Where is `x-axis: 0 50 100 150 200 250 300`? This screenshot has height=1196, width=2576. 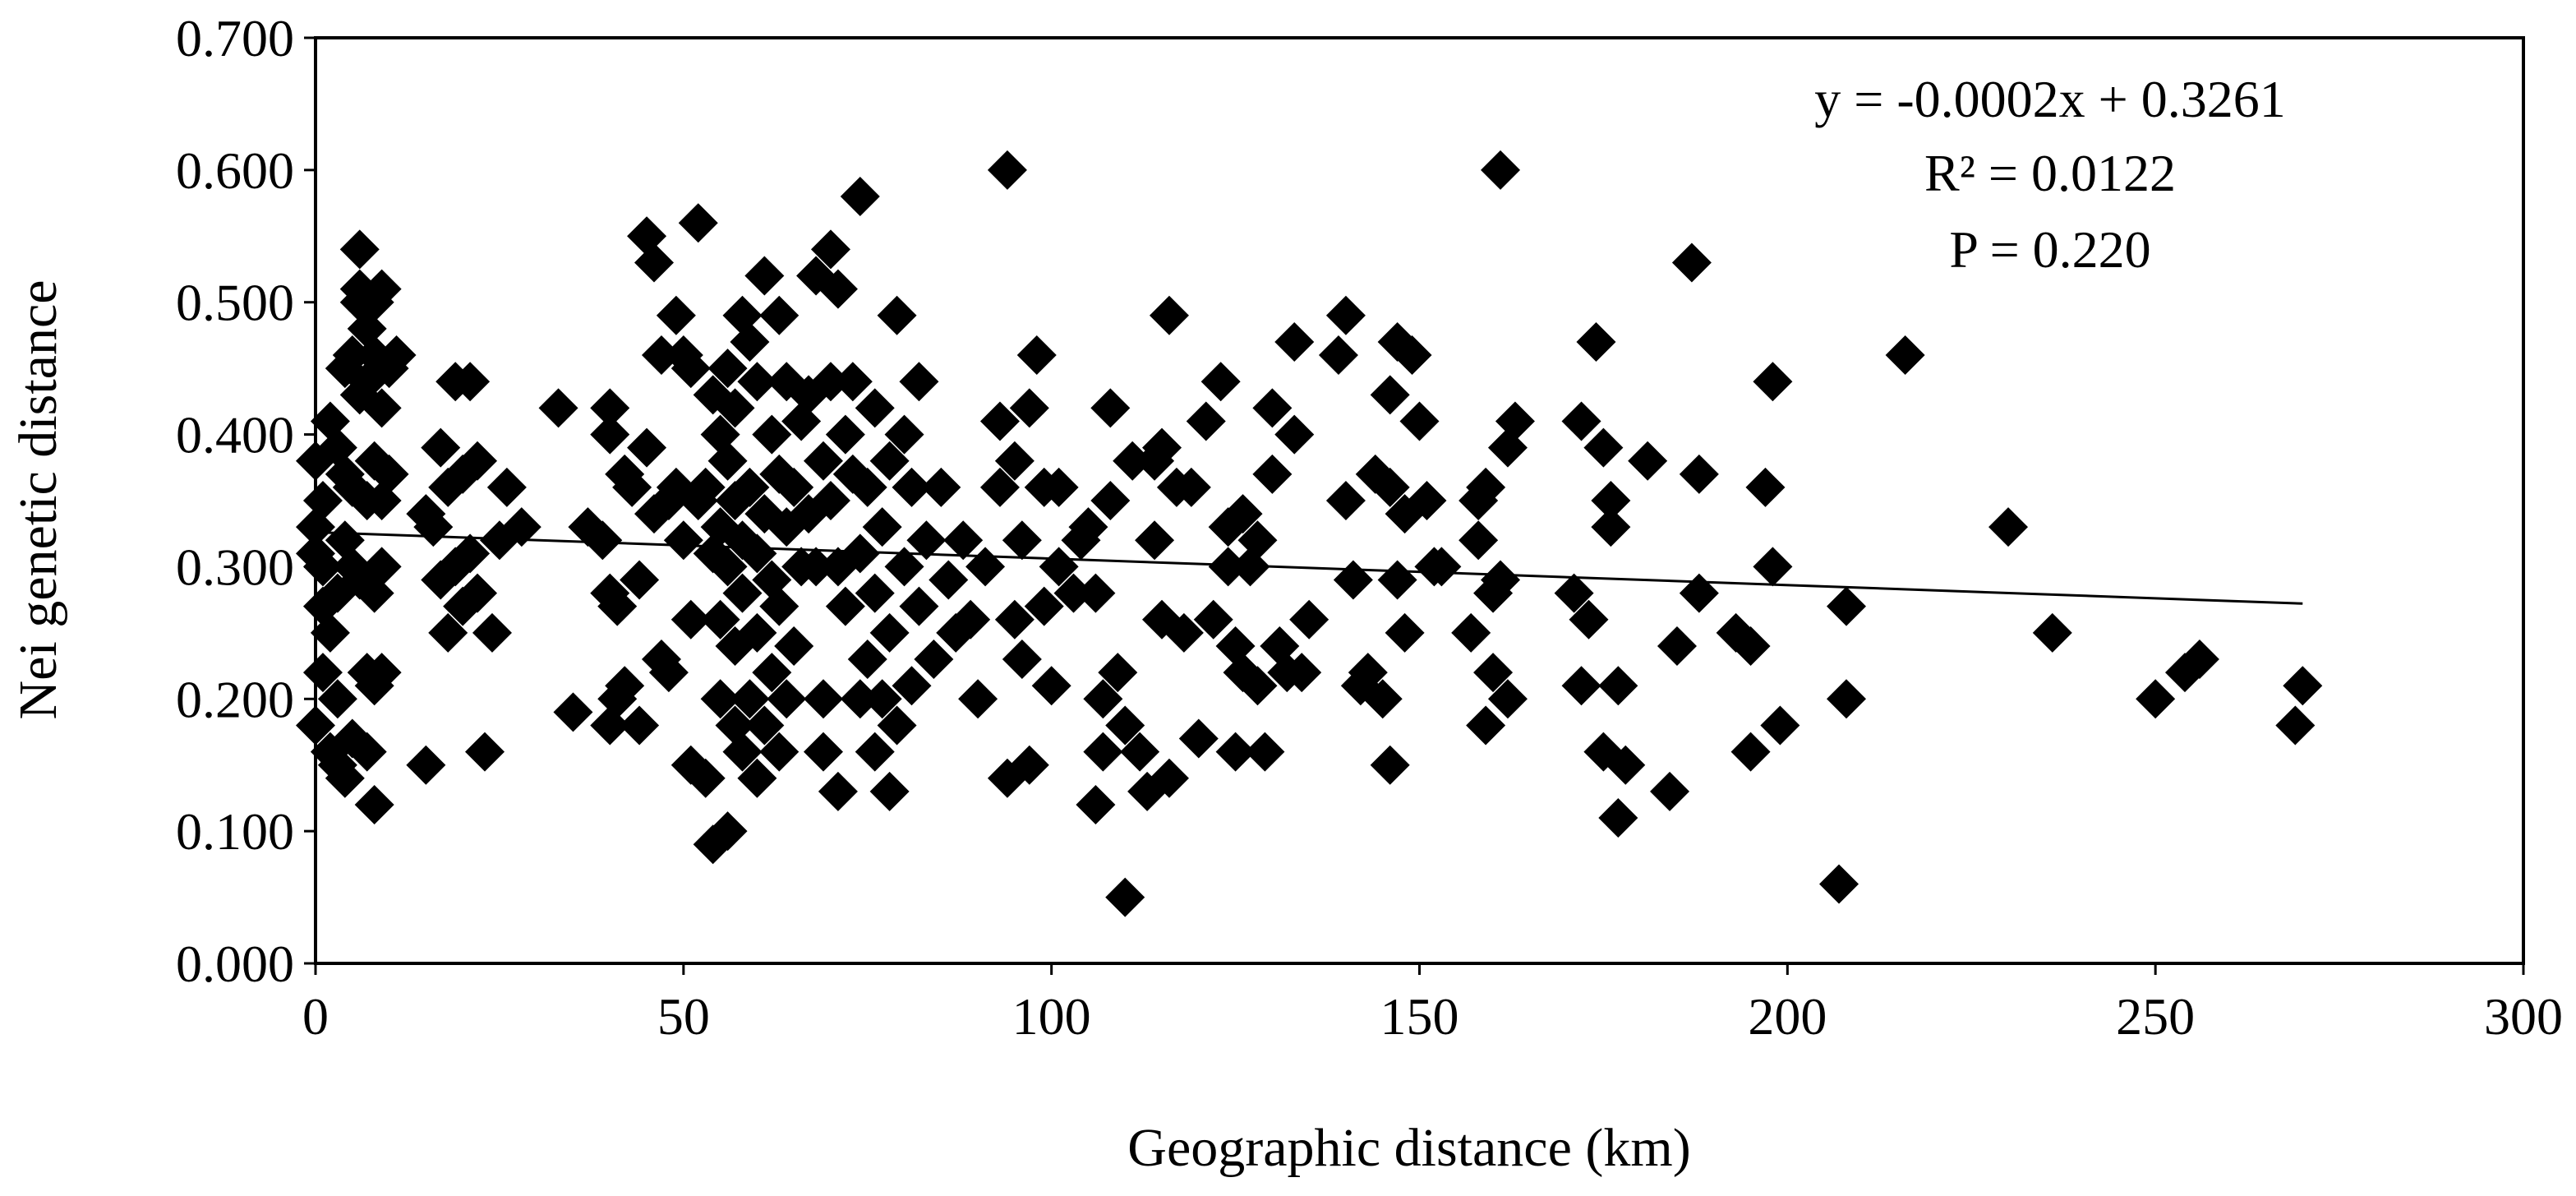 x-axis: 0 50 100 150 200 250 300 is located at coordinates (1432, 1004).